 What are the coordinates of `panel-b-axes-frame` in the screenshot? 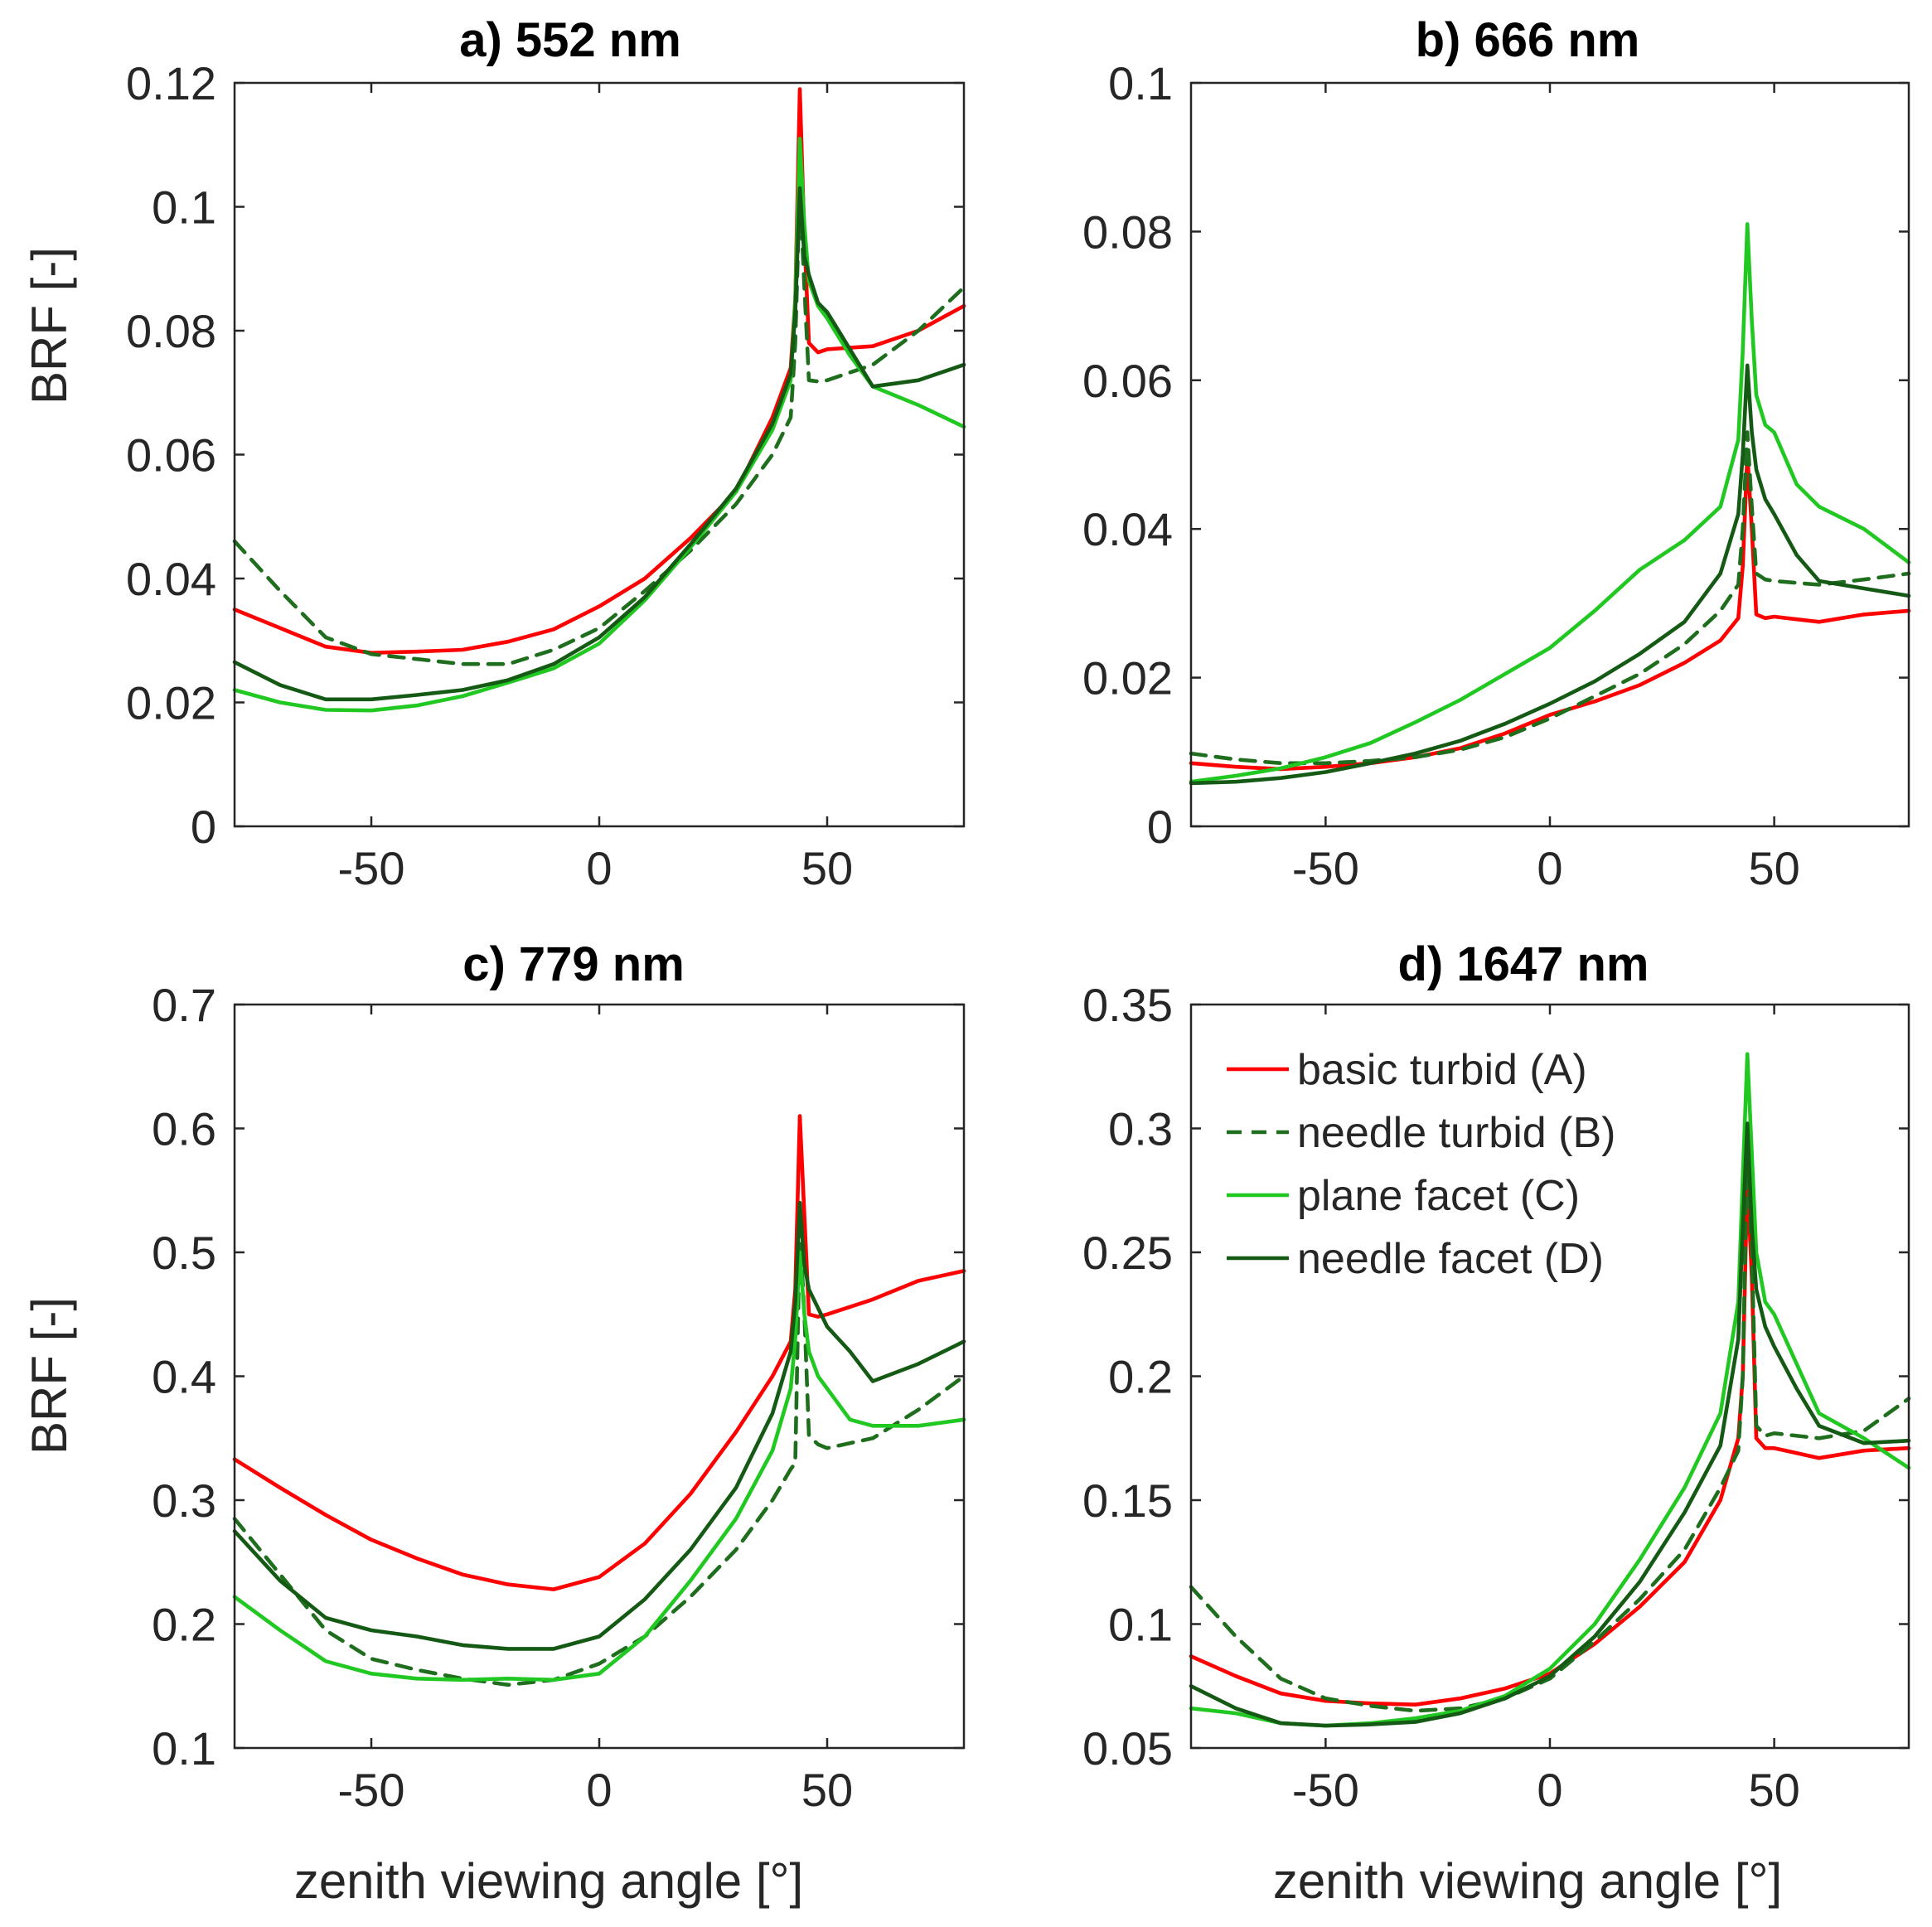 It's located at (1549, 455).